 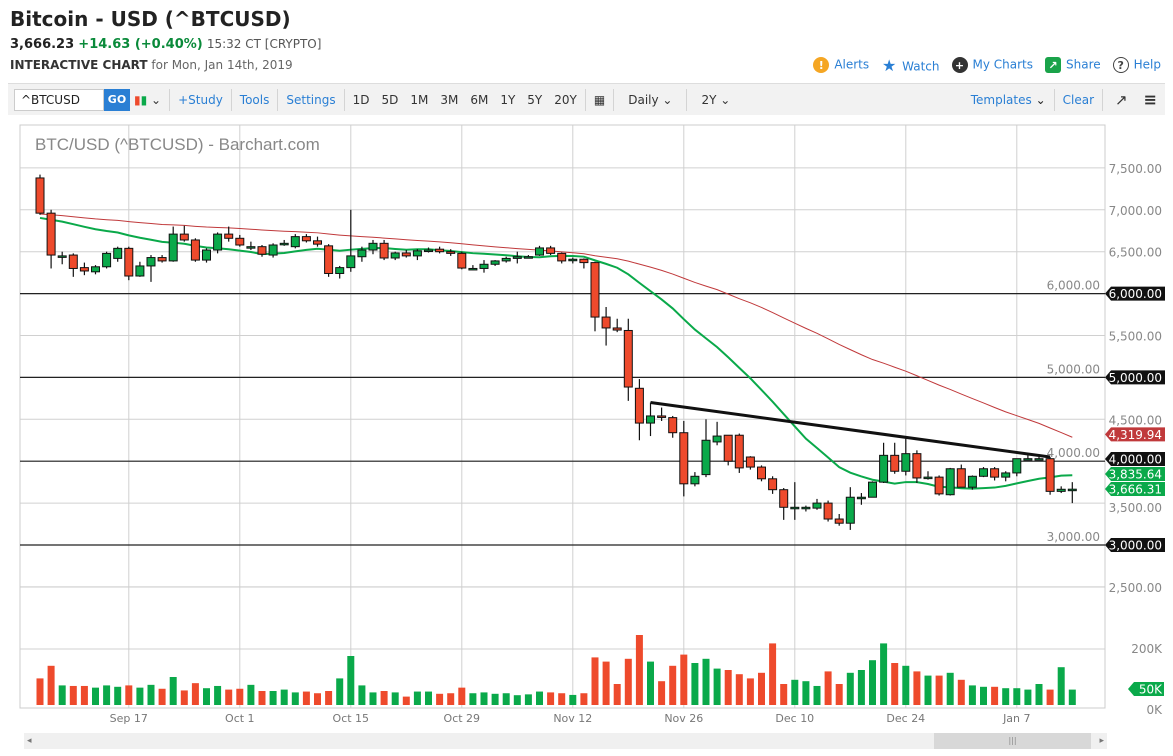 I want to click on link-help: ? Help, so click(x=1136, y=65).